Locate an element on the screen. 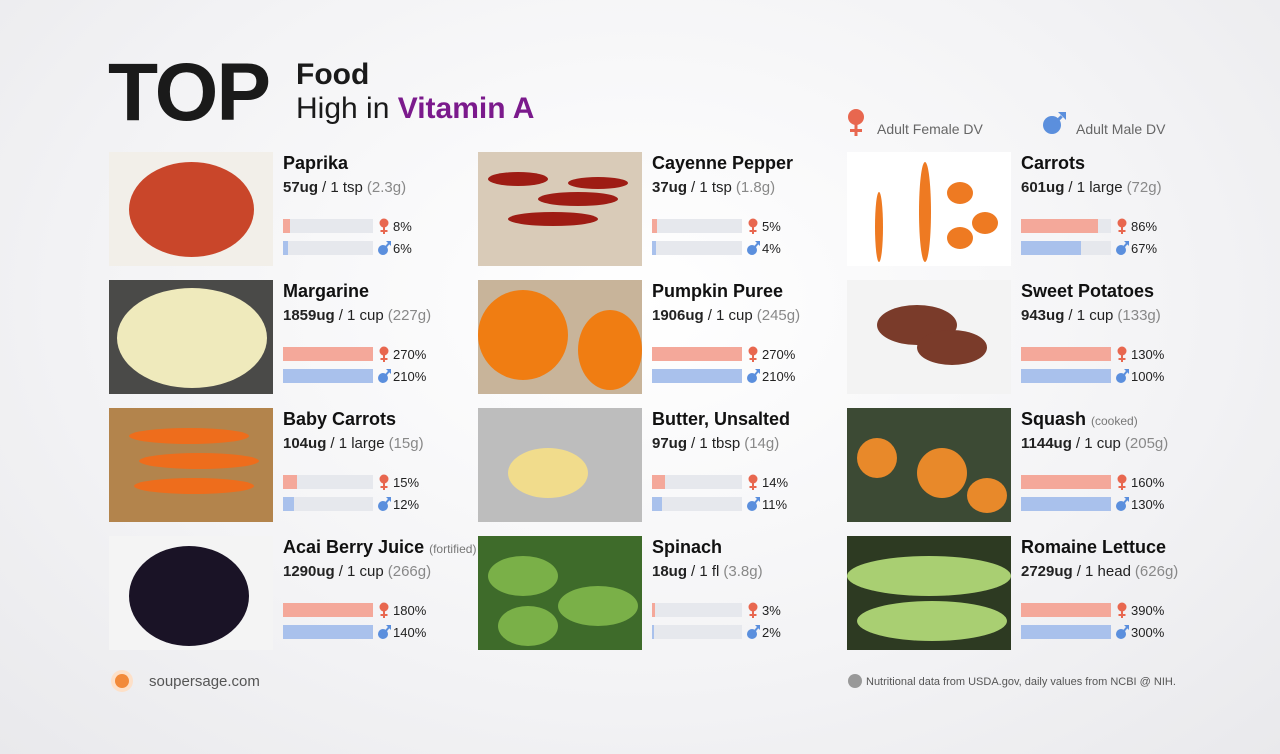 Image resolution: width=1280 pixels, height=754 pixels. male-dv-label: 210% is located at coordinates (779, 376).